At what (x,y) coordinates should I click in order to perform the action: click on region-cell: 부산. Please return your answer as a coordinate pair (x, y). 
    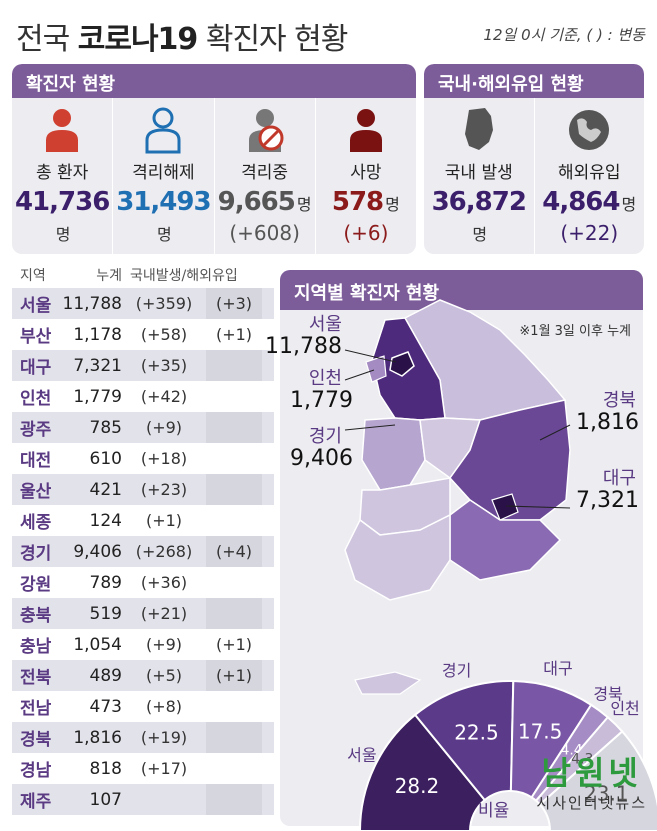
    Looking at the image, I should click on (36, 337).